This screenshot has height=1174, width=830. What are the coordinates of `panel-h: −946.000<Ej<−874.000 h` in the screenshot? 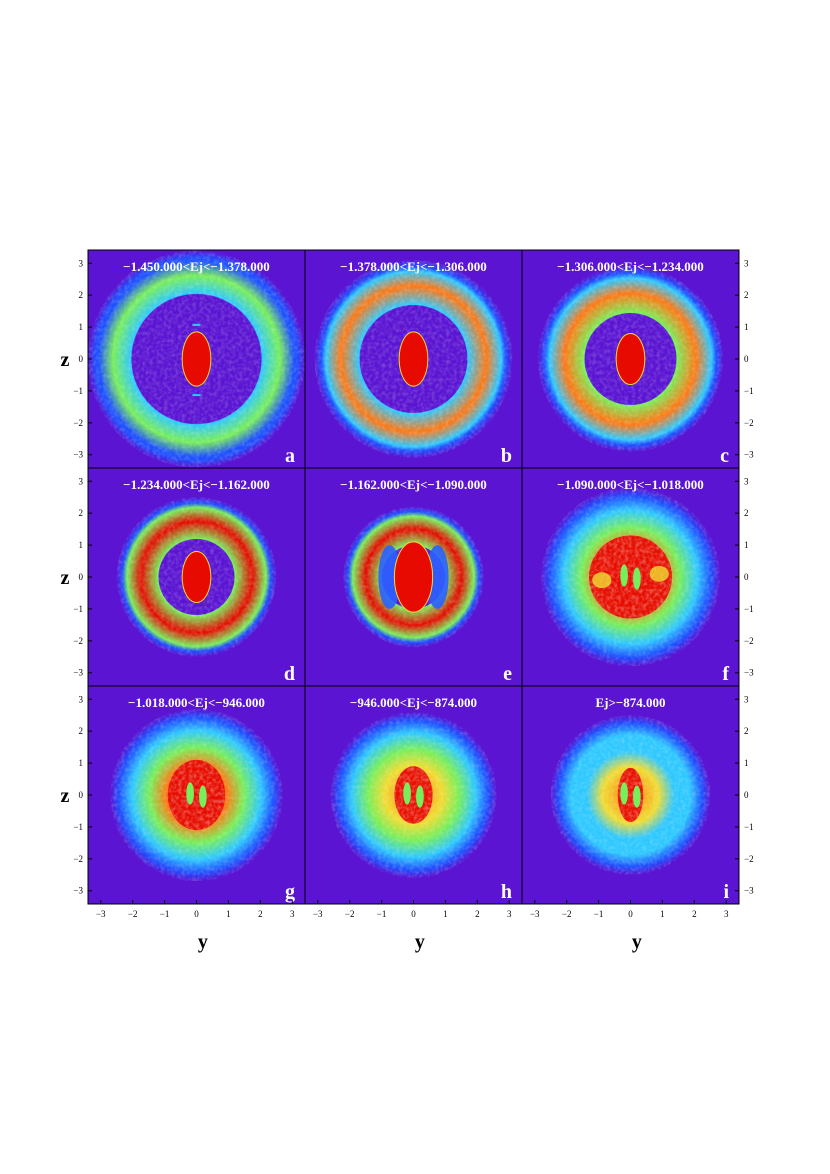 It's located at (413, 795).